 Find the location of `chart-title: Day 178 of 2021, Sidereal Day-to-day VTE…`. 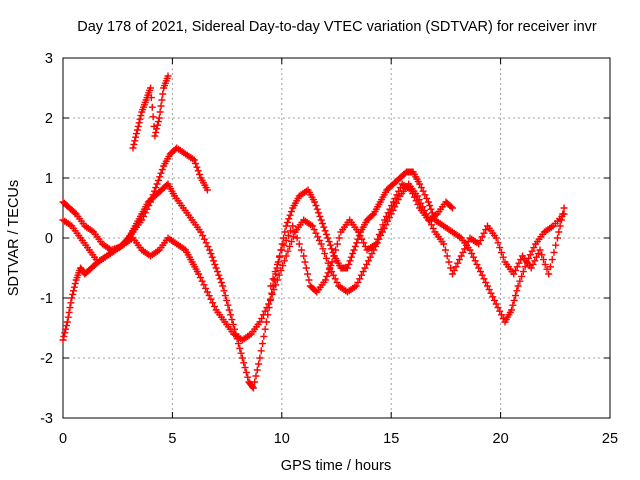

chart-title: Day 178 of 2021, Sidereal Day-to-day VTE… is located at coordinates (337, 27).